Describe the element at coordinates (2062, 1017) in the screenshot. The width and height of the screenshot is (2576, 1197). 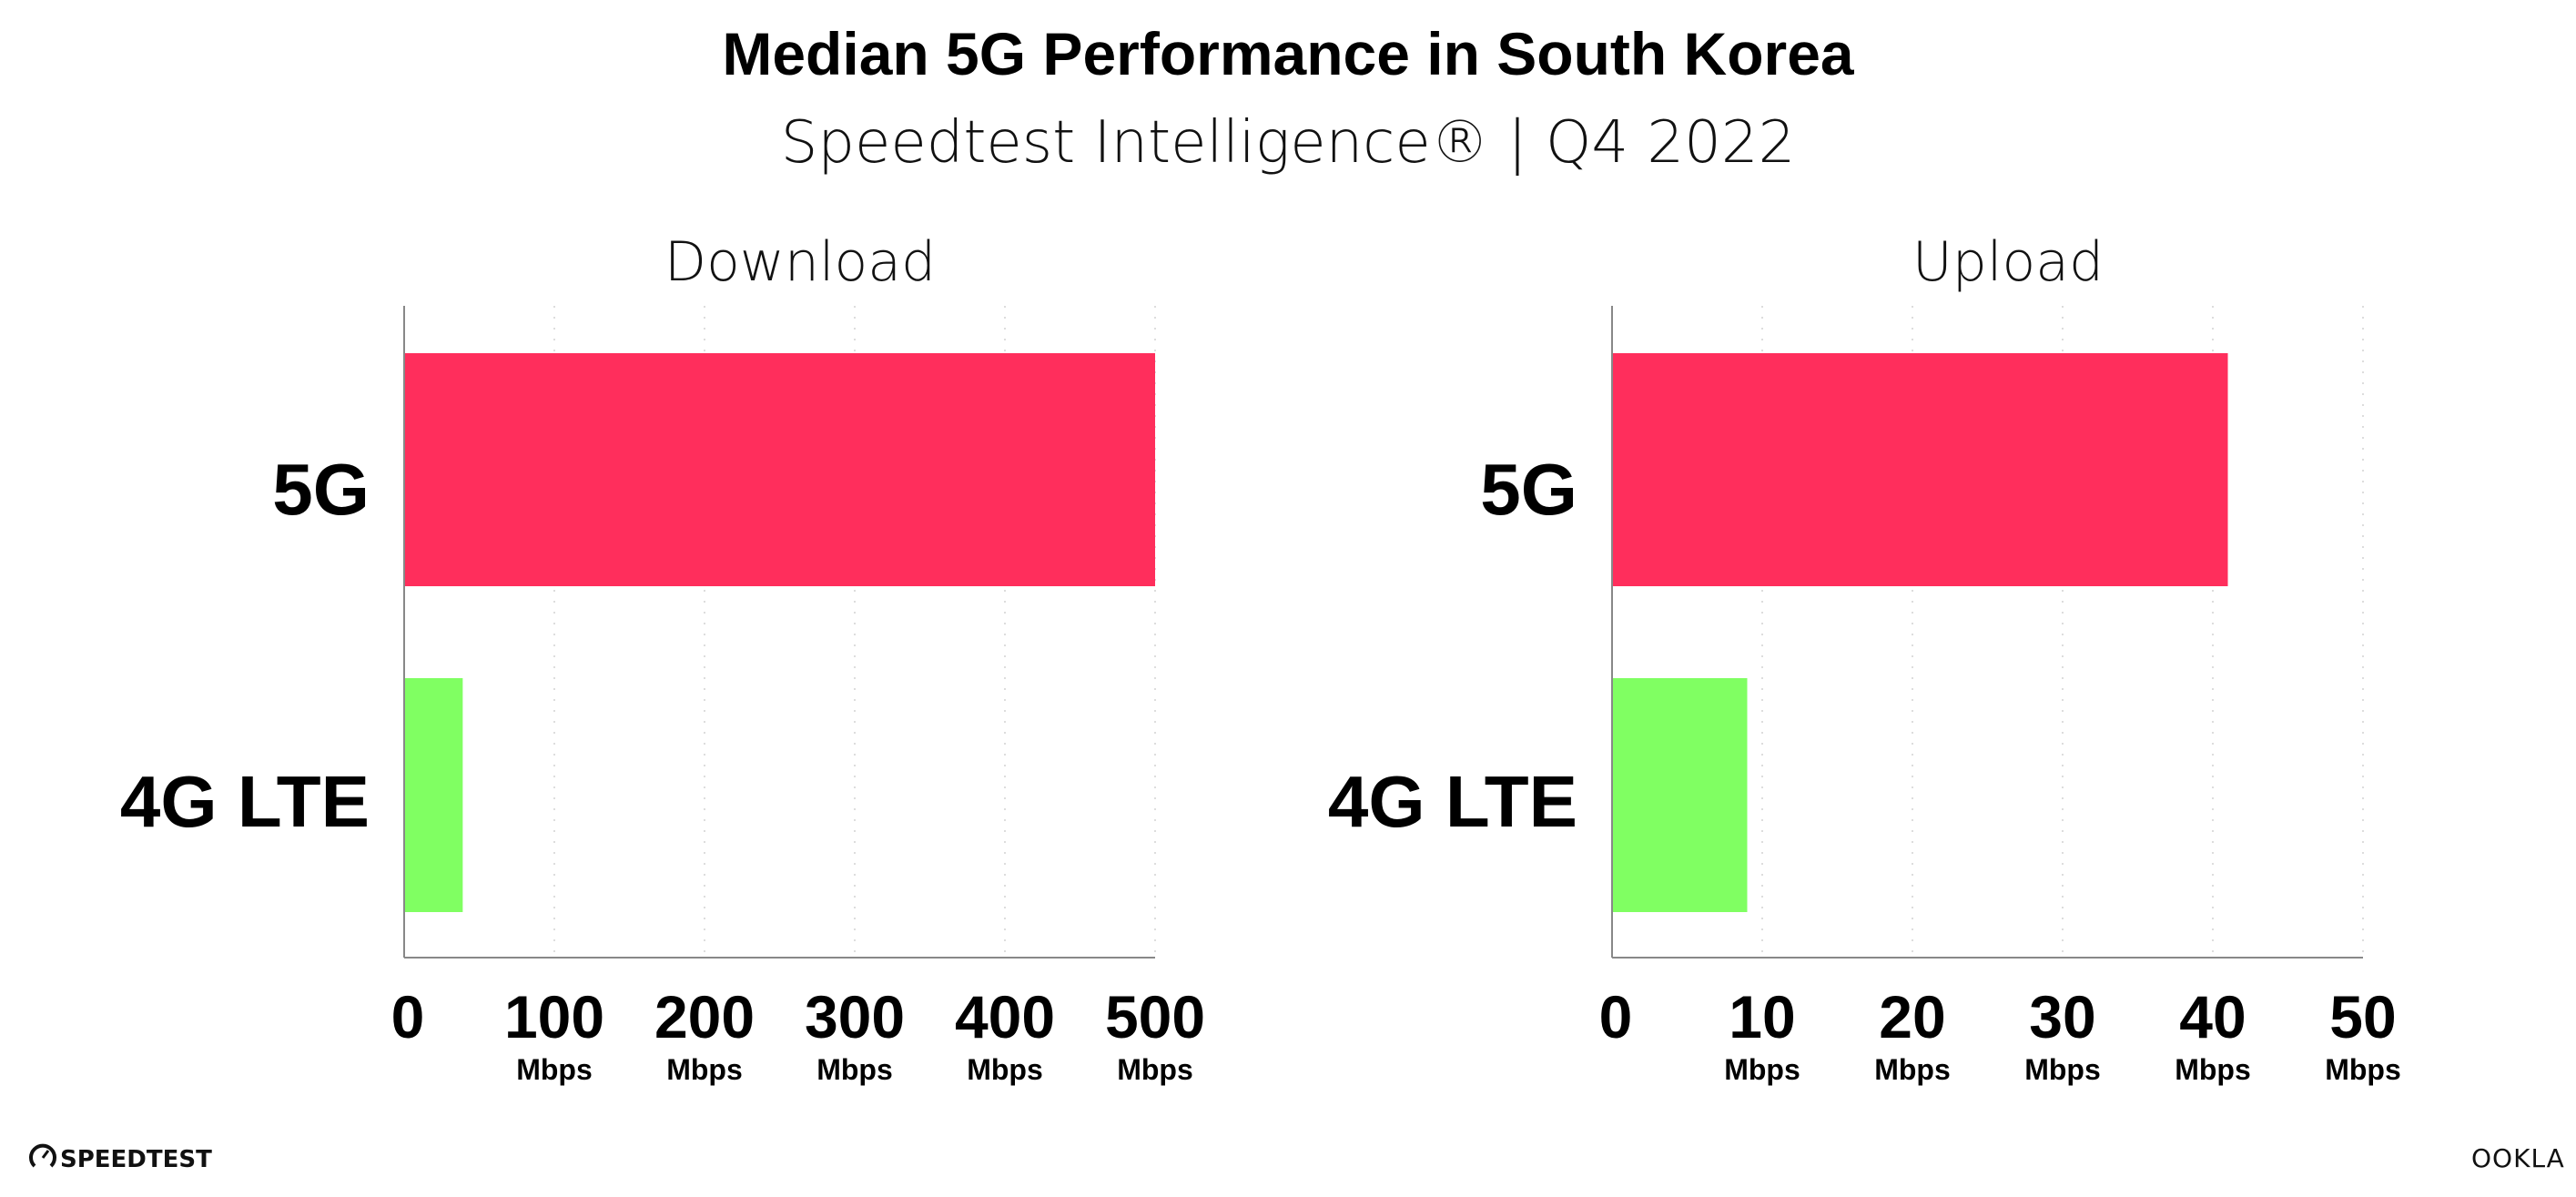
I see `tick-label: 30` at that location.